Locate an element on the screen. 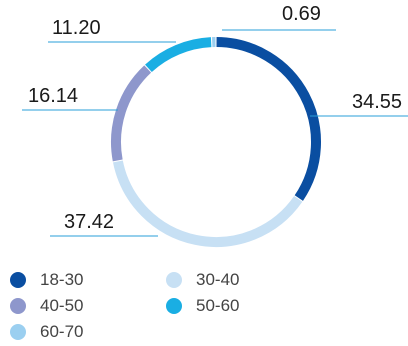 Image resolution: width=408 pixels, height=346 pixels. legend-label: 60-70 is located at coordinates (61, 332).